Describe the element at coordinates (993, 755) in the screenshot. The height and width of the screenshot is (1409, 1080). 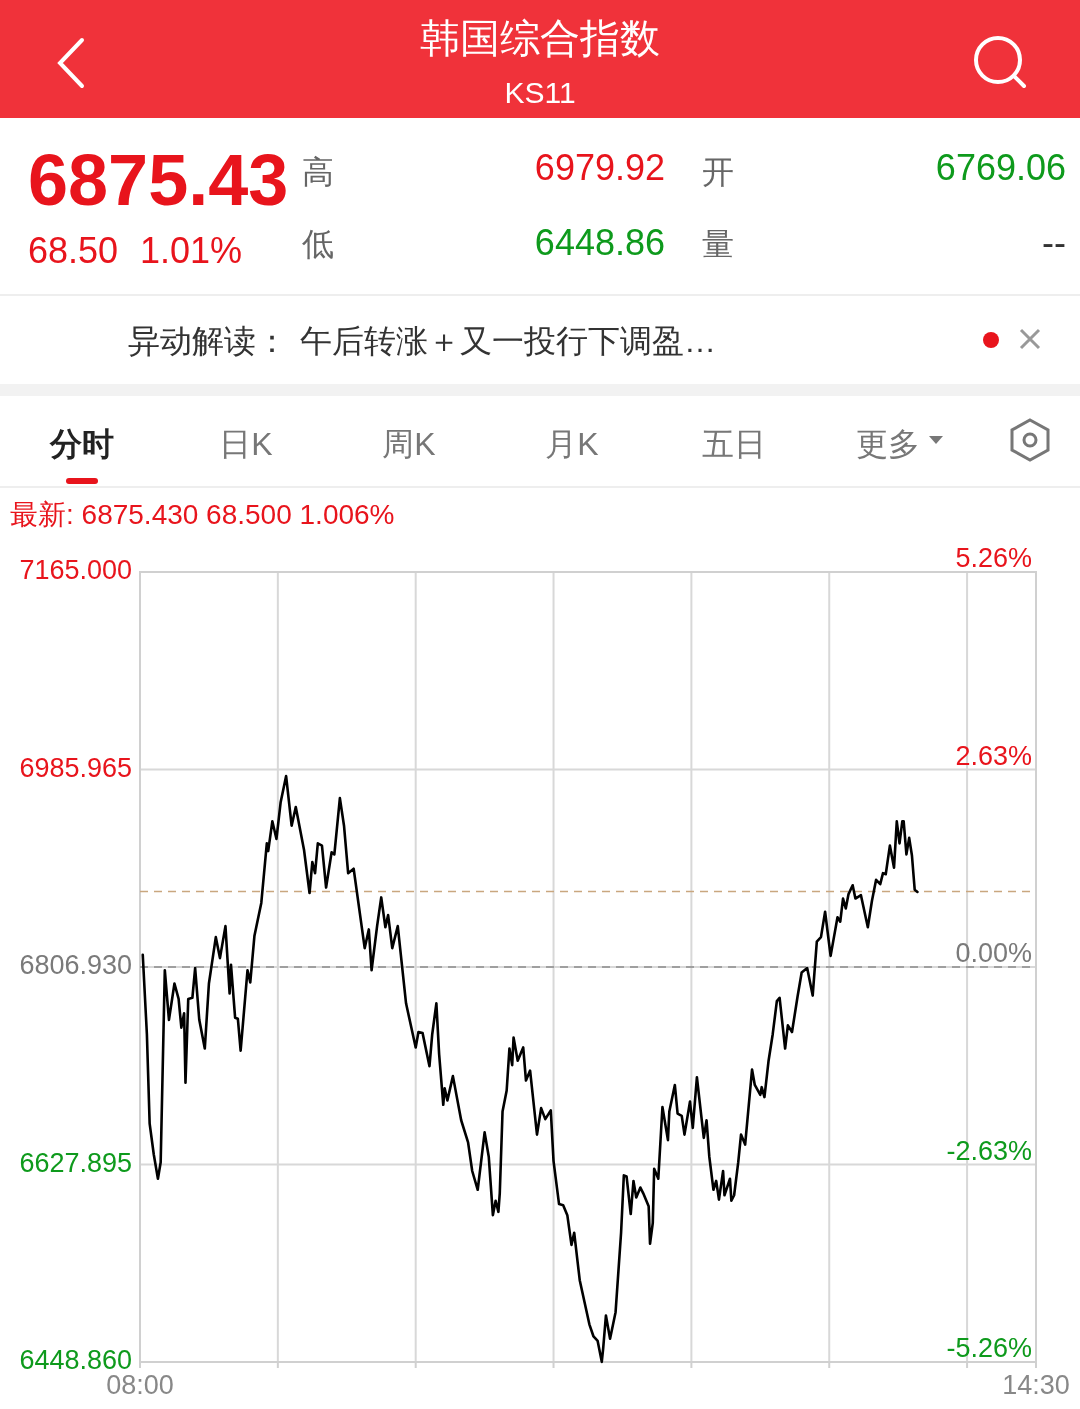
I see `y2-tick-label: 2.63%` at that location.